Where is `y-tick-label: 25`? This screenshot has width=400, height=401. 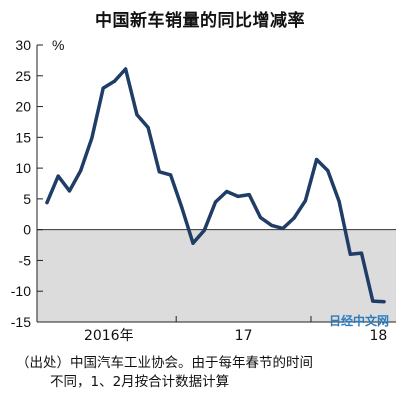
y-tick-label: 25 is located at coordinates (23, 76).